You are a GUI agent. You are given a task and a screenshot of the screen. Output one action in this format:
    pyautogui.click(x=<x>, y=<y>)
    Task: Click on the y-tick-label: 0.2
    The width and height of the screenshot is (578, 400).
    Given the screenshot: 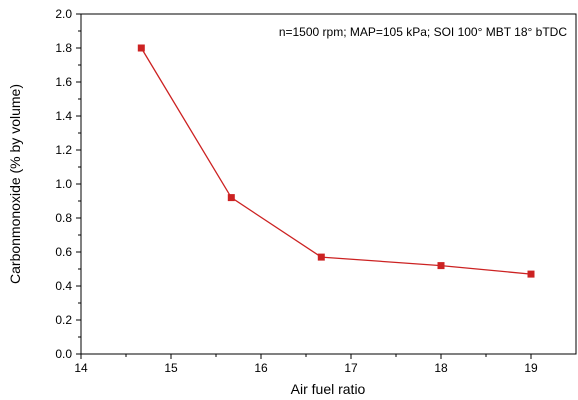 What is the action you would take?
    pyautogui.click(x=63, y=320)
    